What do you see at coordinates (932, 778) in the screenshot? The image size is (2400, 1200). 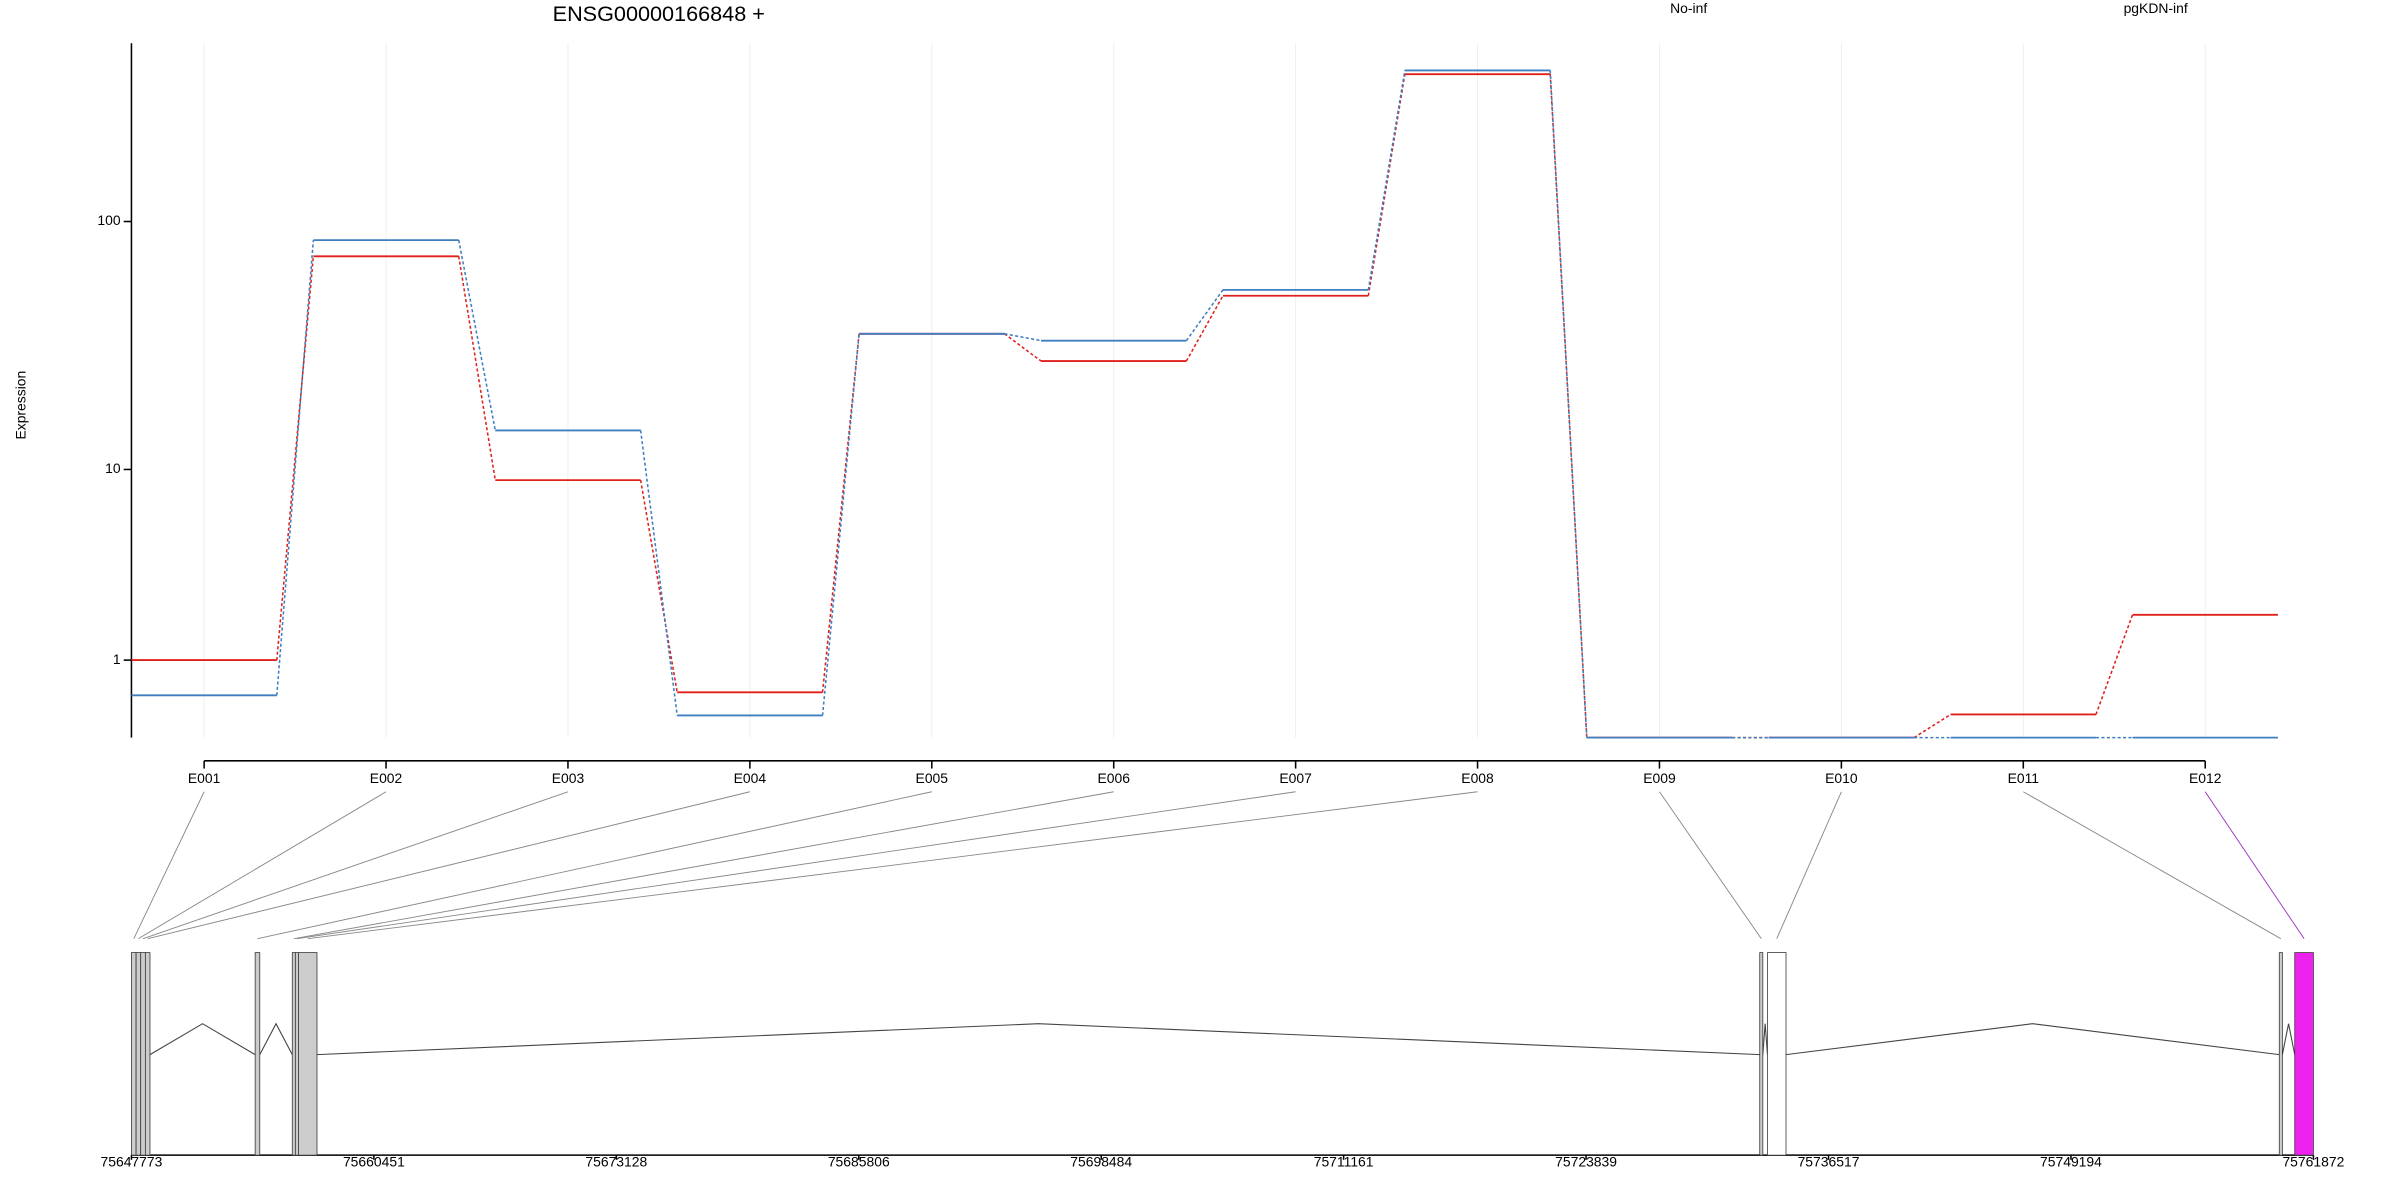 I see `x-tick-label: E005` at bounding box center [932, 778].